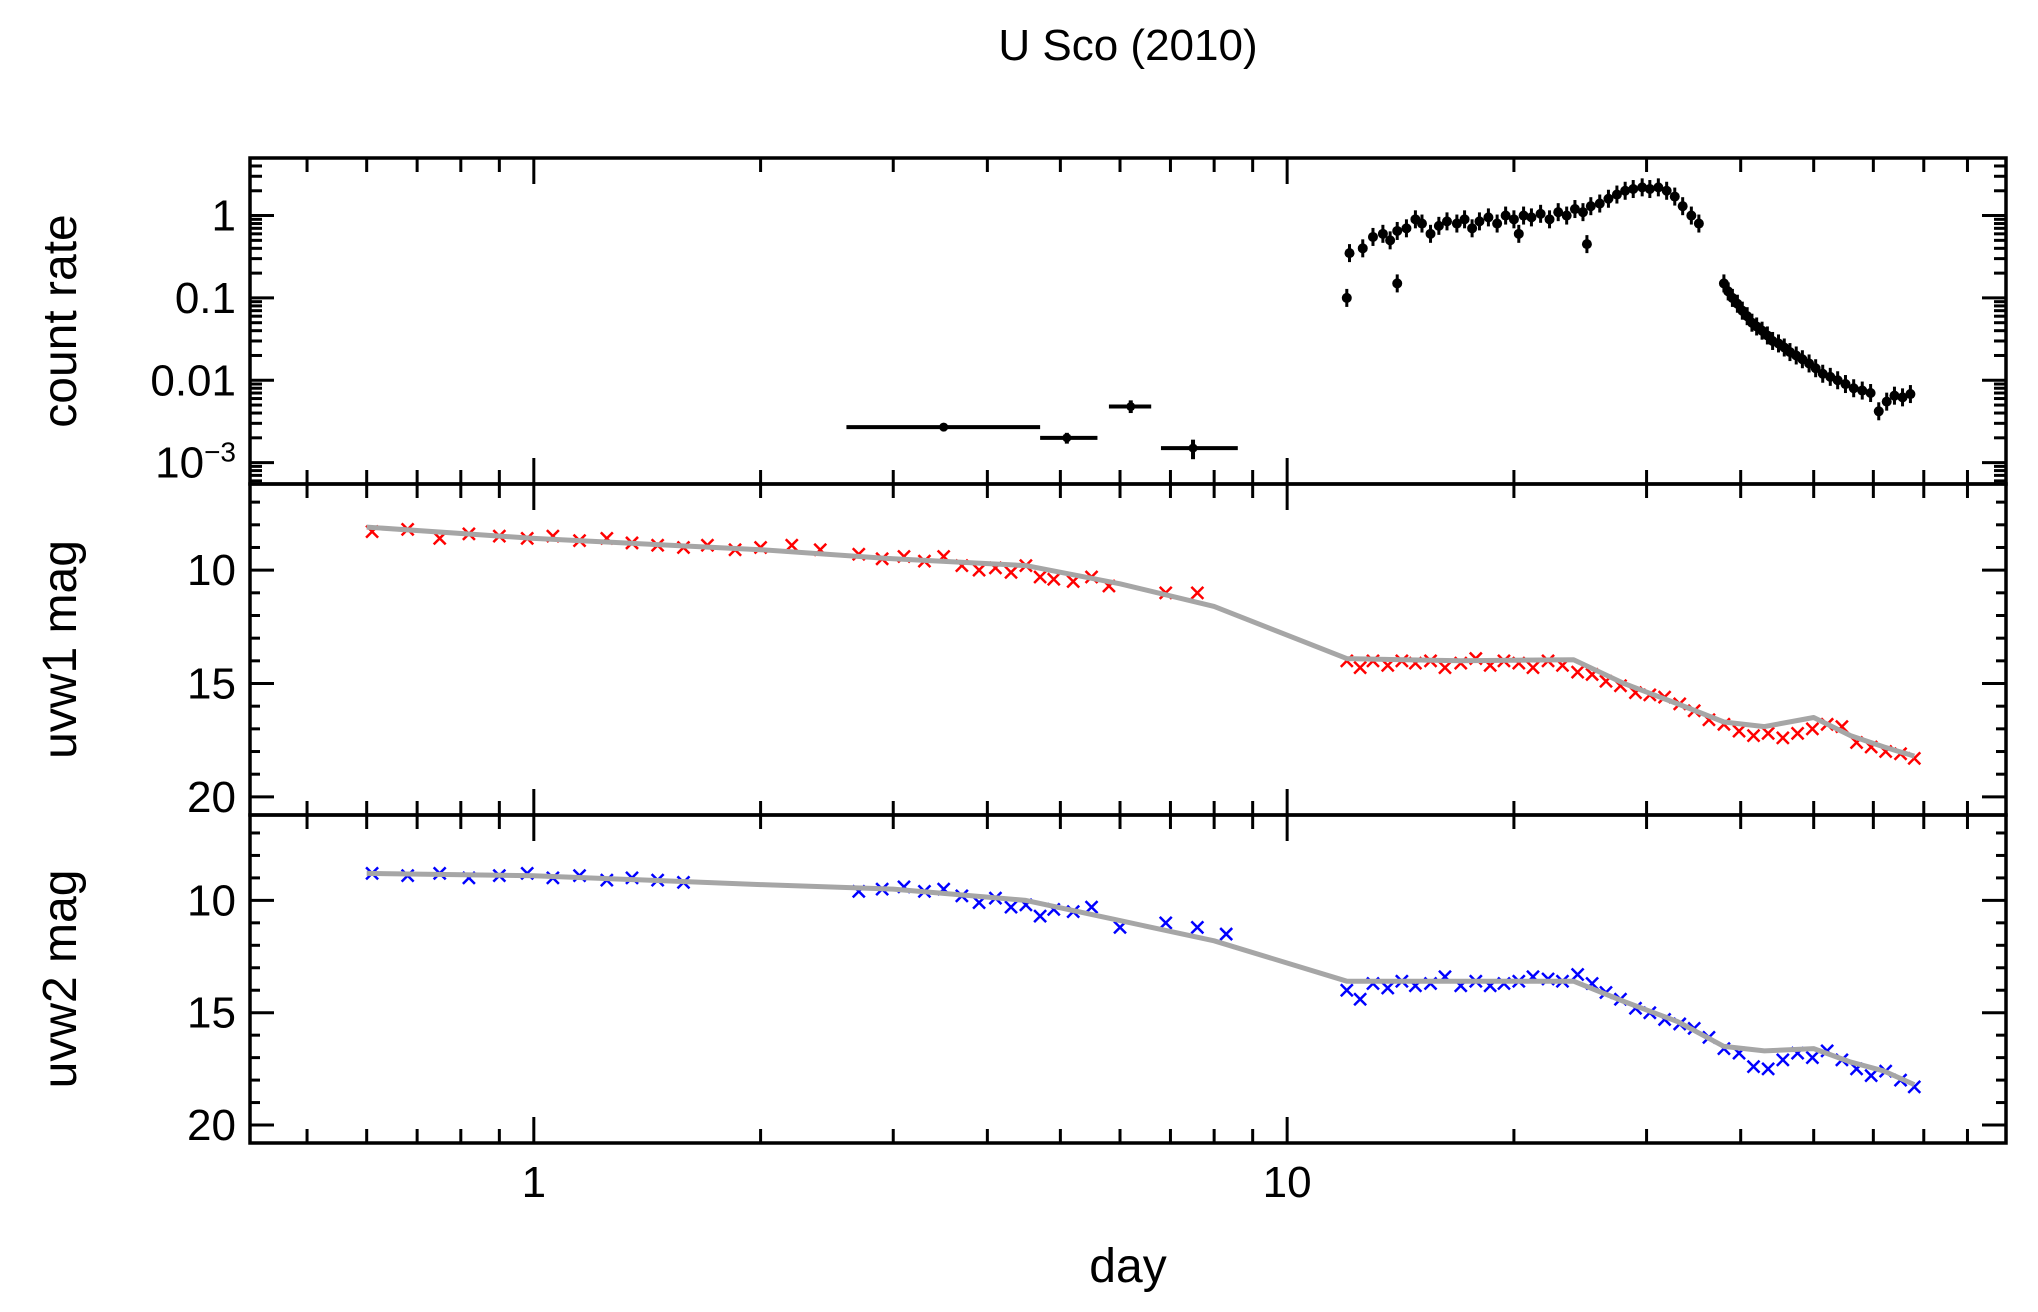 Image resolution: width=2038 pixels, height=1312 pixels. What do you see at coordinates (1127, 45) in the screenshot?
I see `chart-title: U Sco (2010)` at bounding box center [1127, 45].